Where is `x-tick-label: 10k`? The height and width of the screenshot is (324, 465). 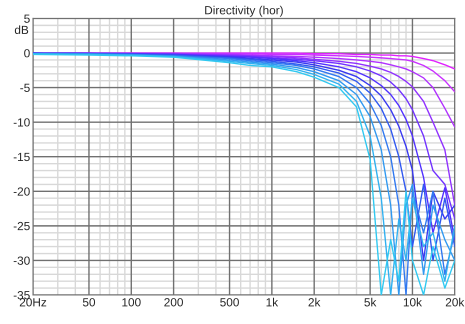 x-tick-label: 10k is located at coordinates (413, 302).